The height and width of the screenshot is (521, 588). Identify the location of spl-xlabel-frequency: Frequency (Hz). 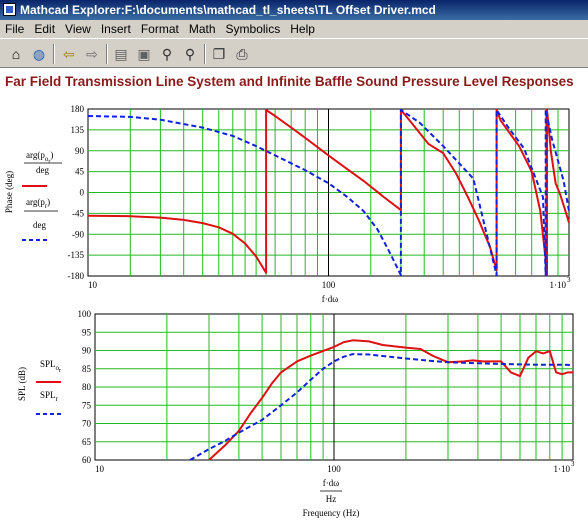
(331, 513).